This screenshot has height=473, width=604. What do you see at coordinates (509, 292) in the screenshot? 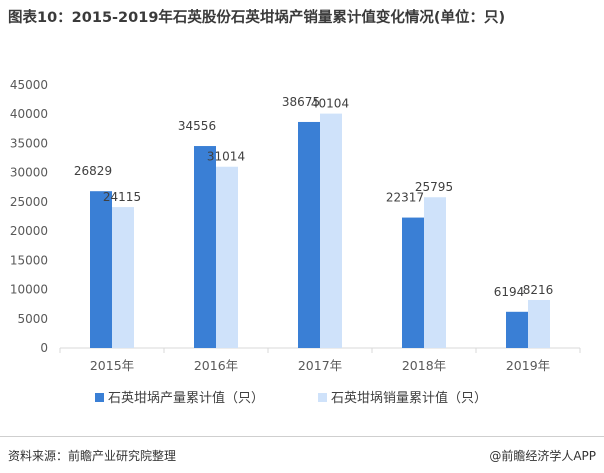
I see `data-label-production: 6194` at bounding box center [509, 292].